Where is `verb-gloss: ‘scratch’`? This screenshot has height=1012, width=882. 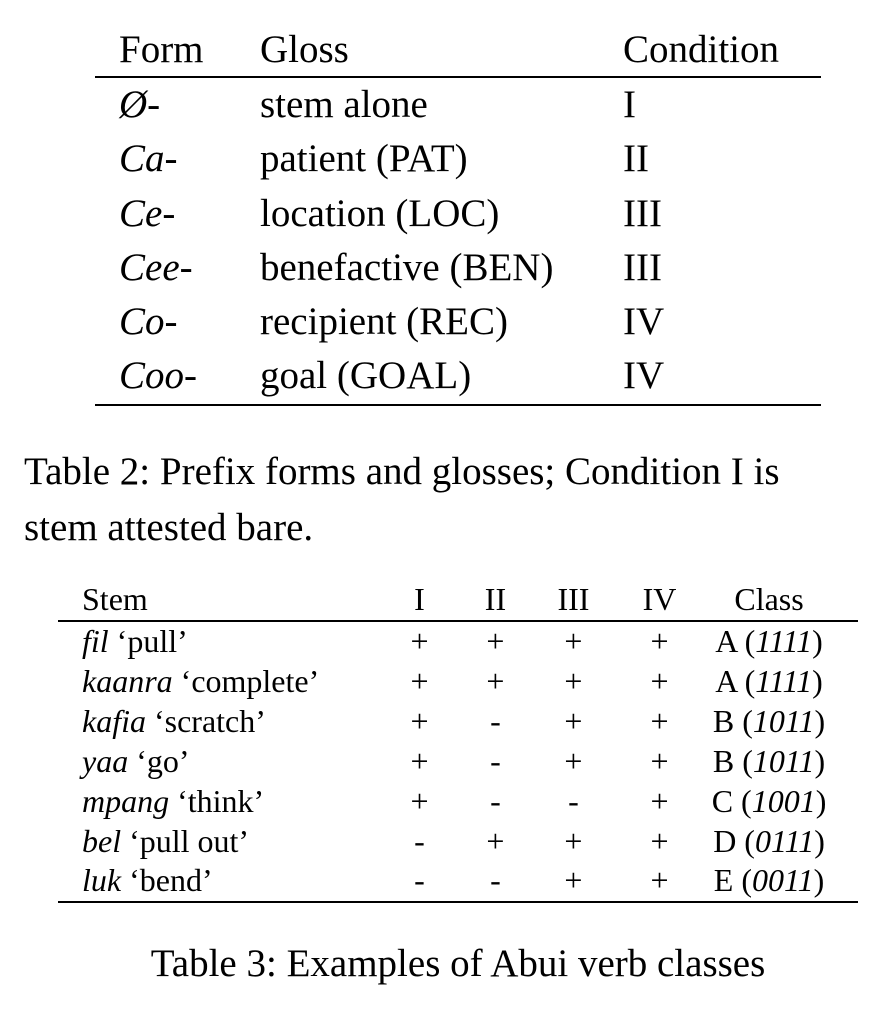 verb-gloss: ‘scratch’ is located at coordinates (209, 720).